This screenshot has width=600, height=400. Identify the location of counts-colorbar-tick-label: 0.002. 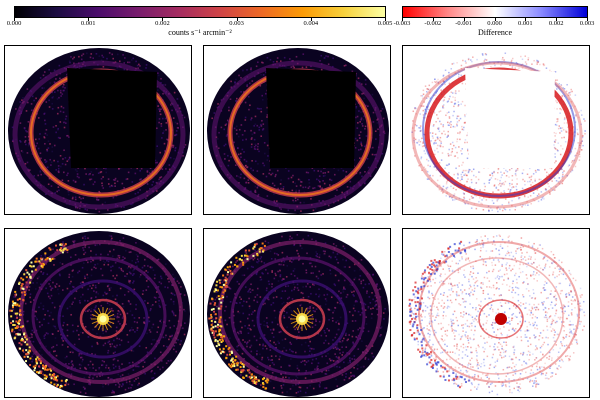
(162, 23).